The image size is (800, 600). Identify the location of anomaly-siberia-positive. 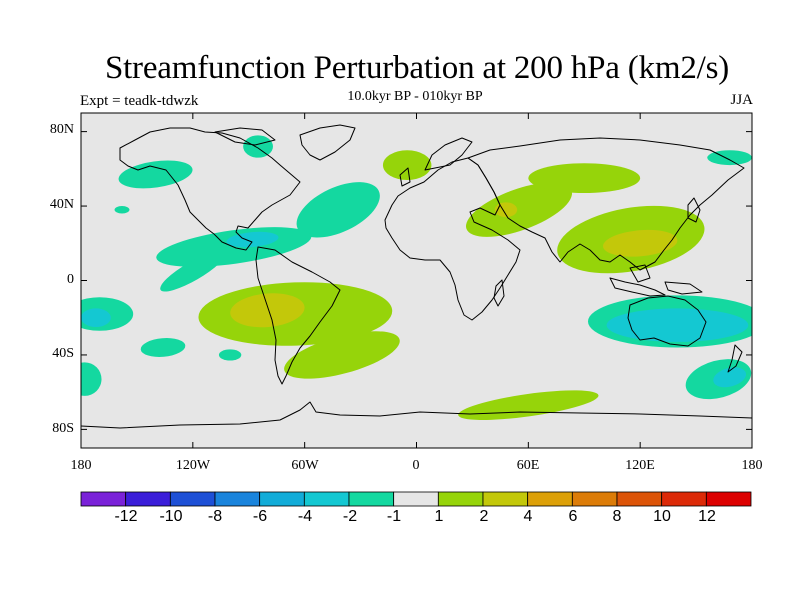
(584, 178).